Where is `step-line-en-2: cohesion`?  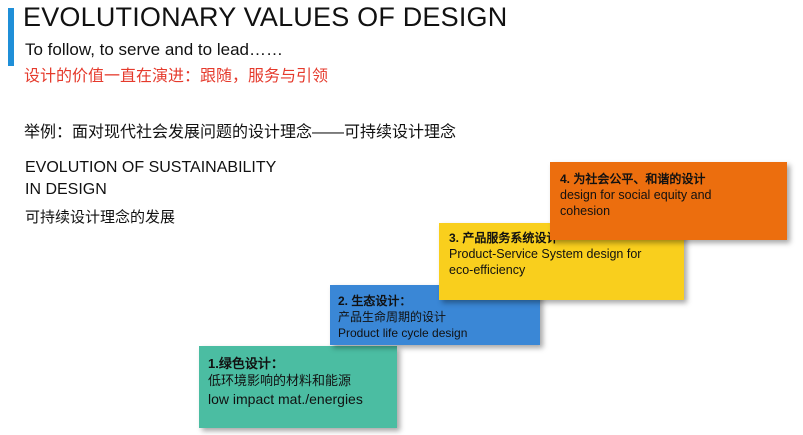
step-line-en-2: cohesion is located at coordinates (585, 211).